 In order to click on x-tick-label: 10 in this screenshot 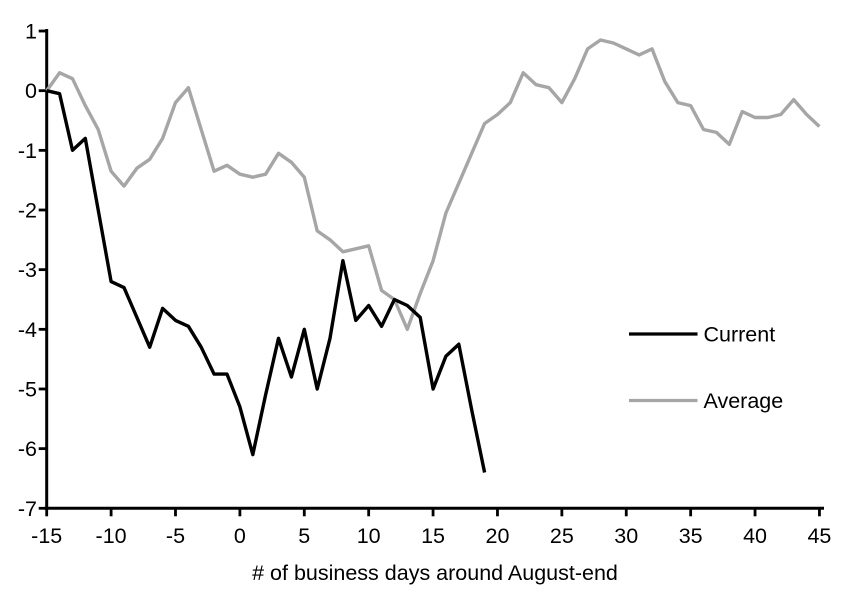, I will do `click(369, 536)`.